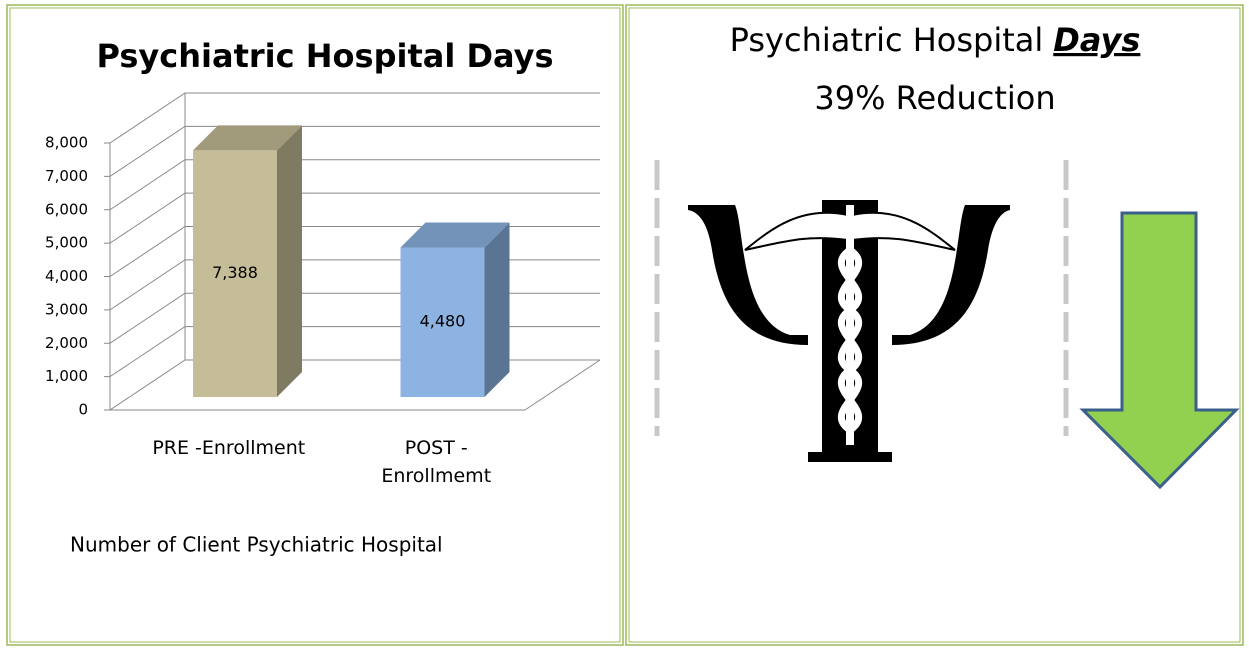 The height and width of the screenshot is (650, 1249). What do you see at coordinates (66, 143) in the screenshot?
I see `y-tick-label: 8,000` at bounding box center [66, 143].